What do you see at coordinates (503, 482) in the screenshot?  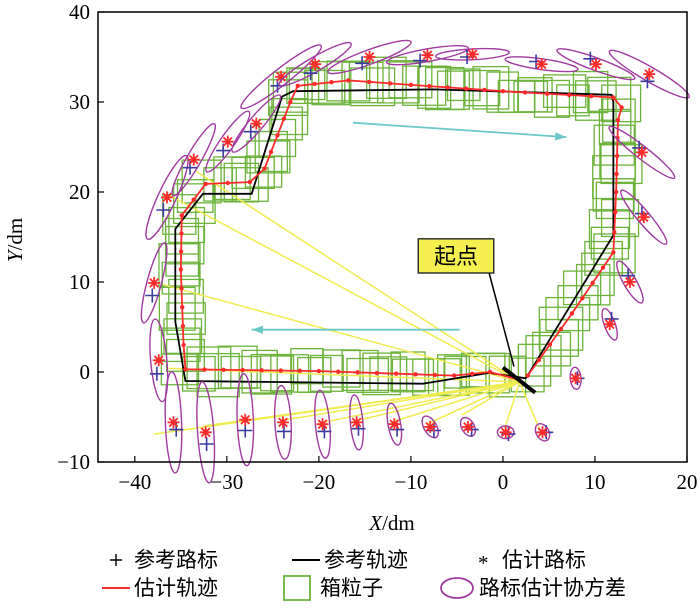 I see `x-tick-label: 0` at bounding box center [503, 482].